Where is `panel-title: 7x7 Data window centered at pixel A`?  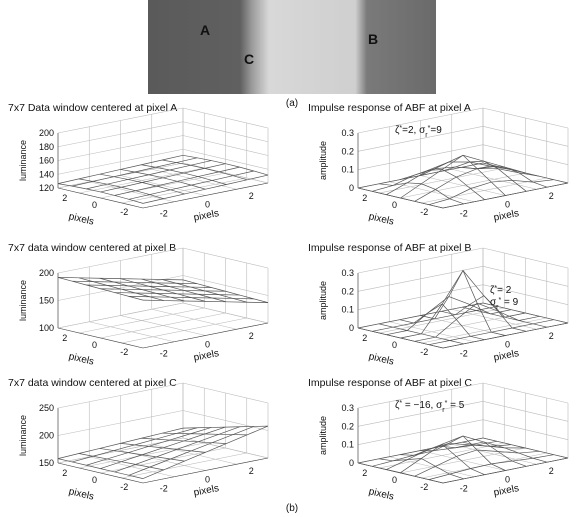
panel-title: 7x7 Data window centered at pixel A is located at coordinates (92, 108).